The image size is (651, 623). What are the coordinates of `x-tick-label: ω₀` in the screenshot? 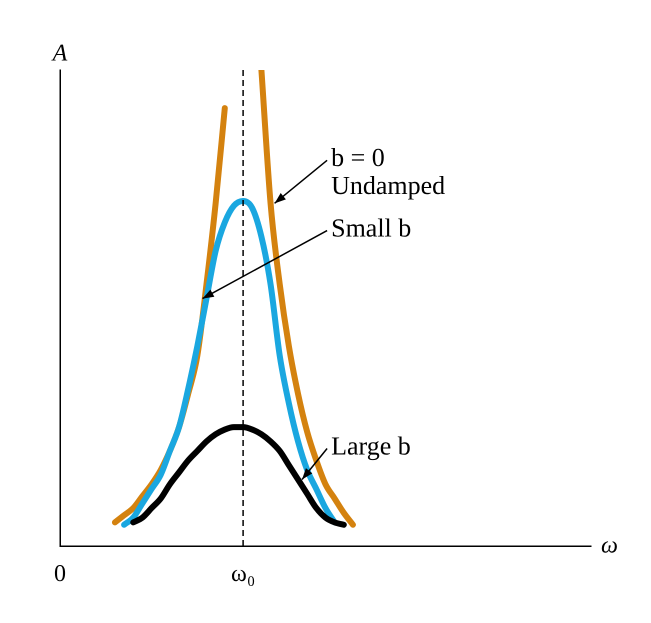 It's located at (243, 573).